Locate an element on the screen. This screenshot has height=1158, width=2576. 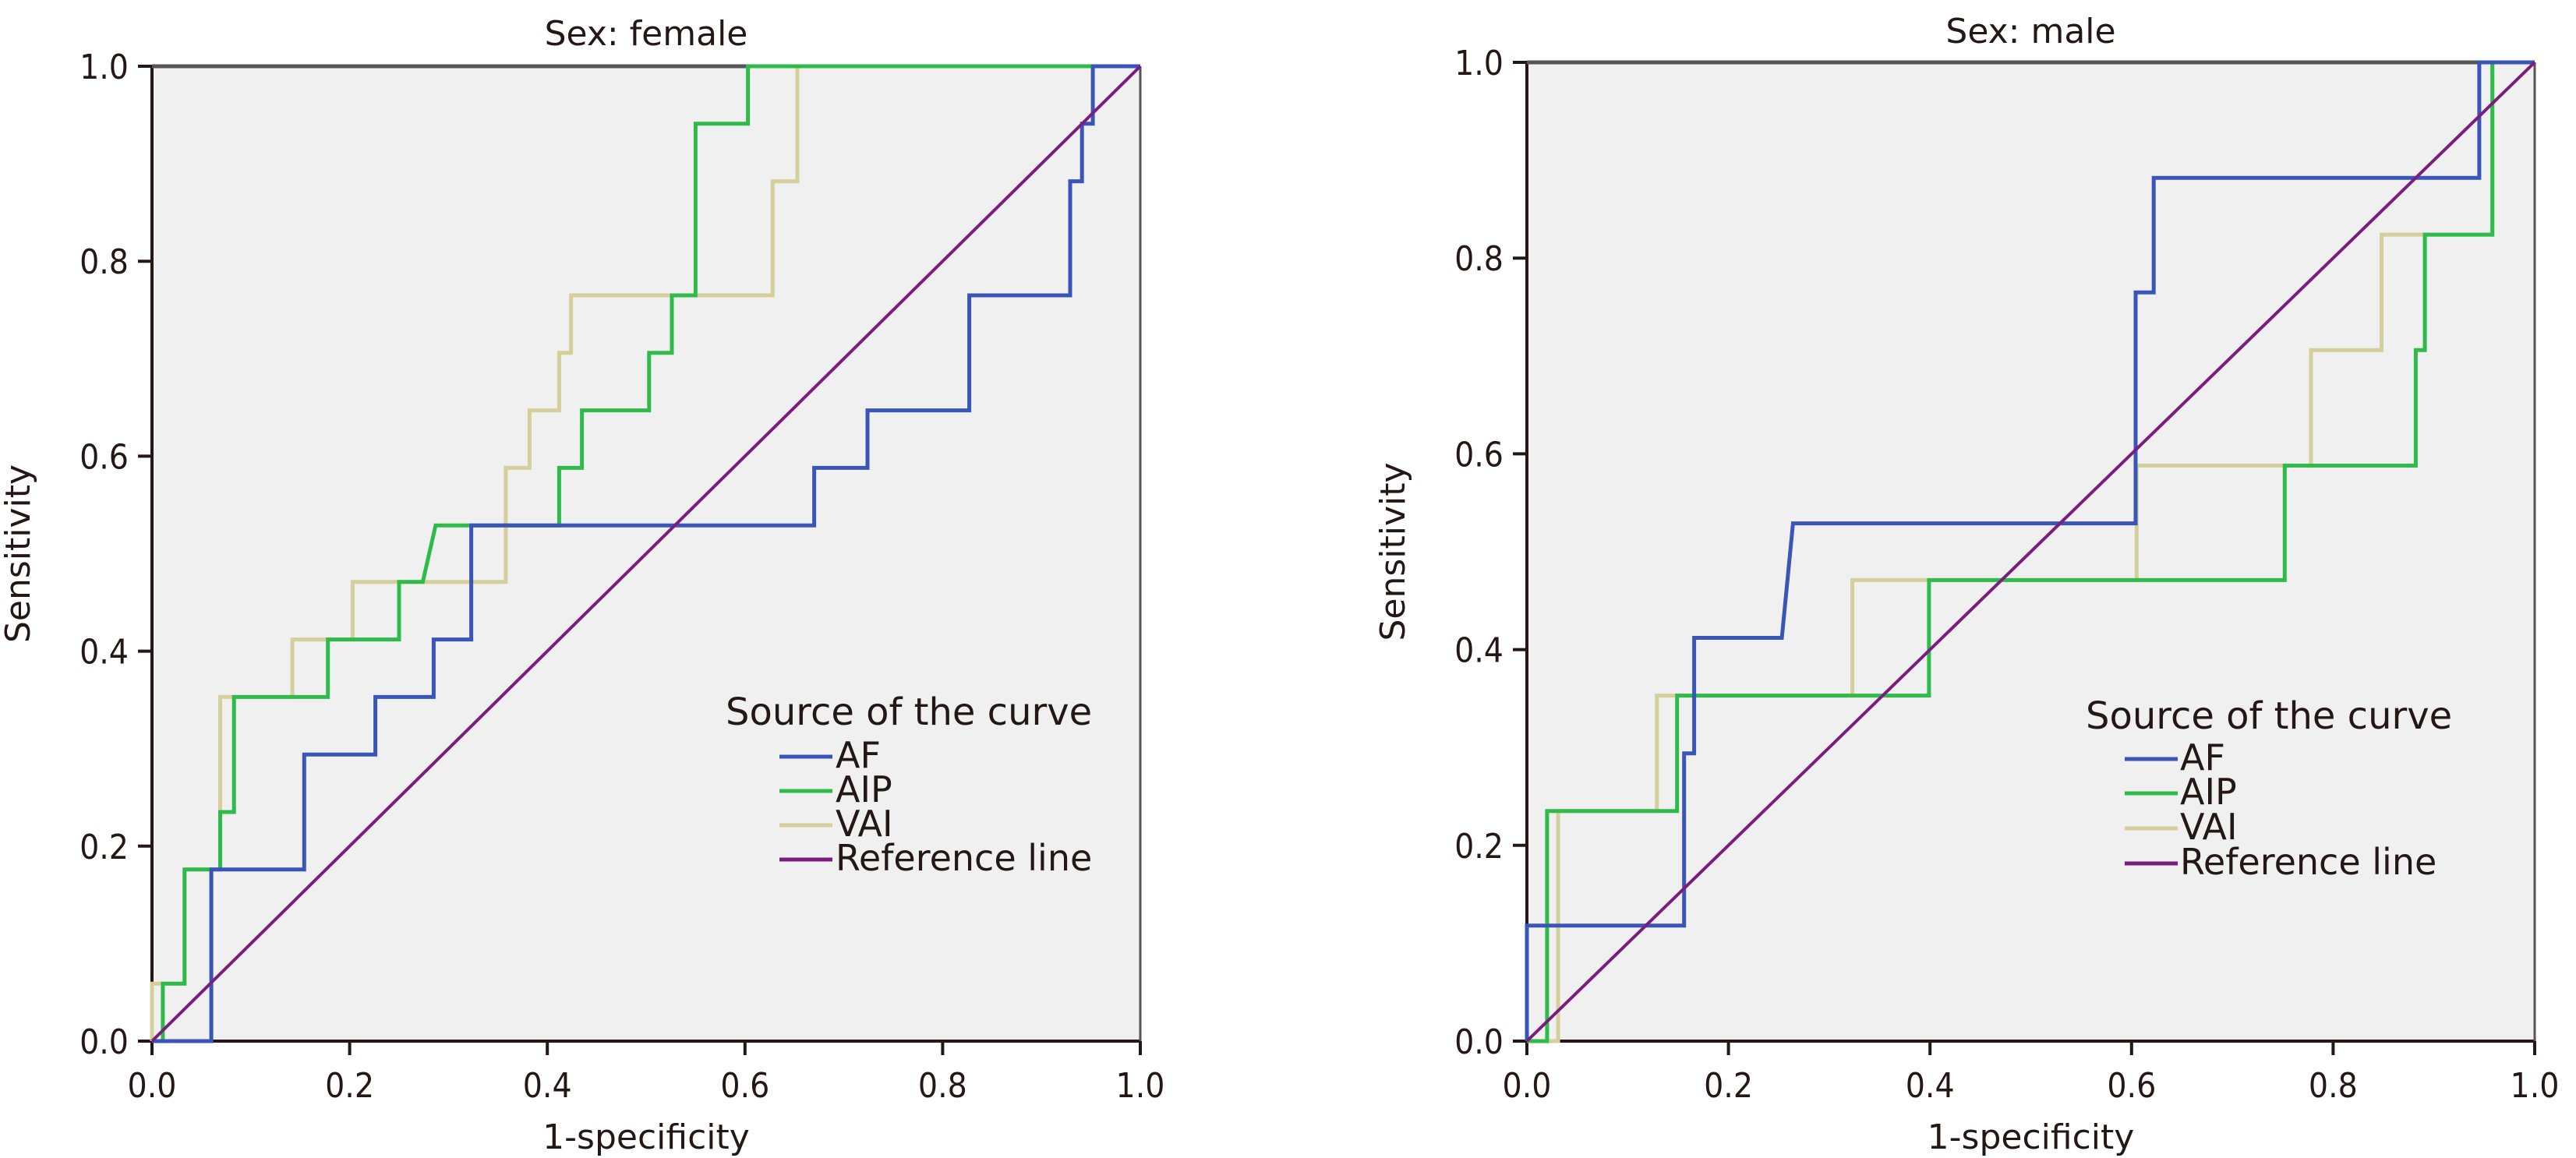
panel-title-male: Sex: male is located at coordinates (2030, 31).